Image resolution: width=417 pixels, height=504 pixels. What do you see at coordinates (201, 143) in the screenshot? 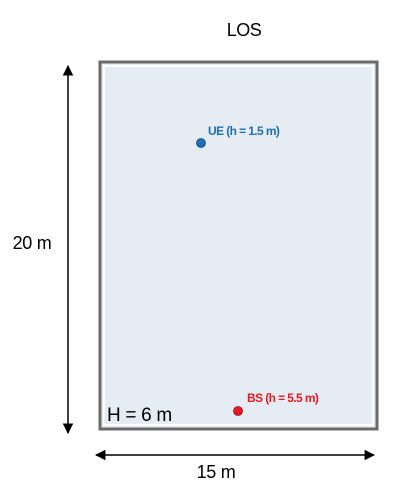
I see `ue-point` at bounding box center [201, 143].